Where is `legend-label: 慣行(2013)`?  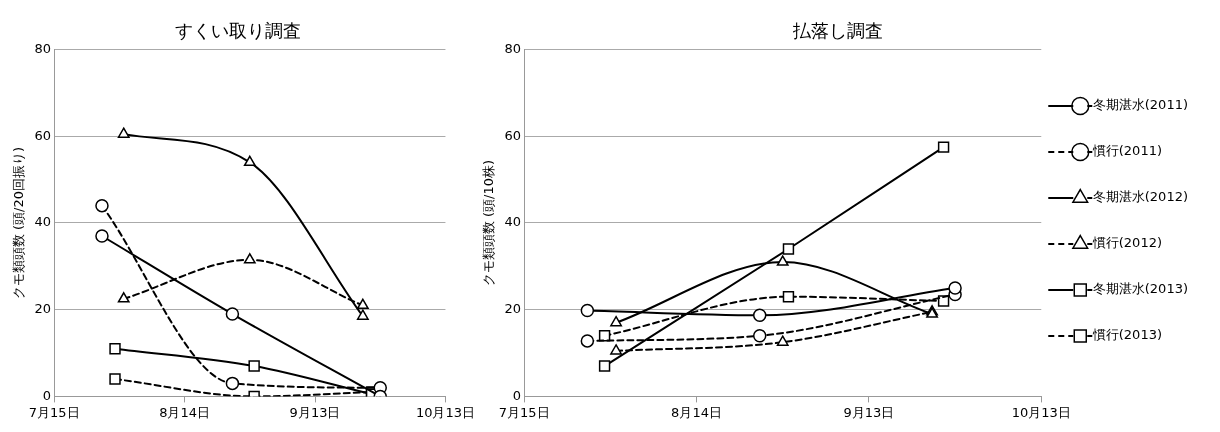
legend-label: 慣行(2013) is located at coordinates (1127, 335).